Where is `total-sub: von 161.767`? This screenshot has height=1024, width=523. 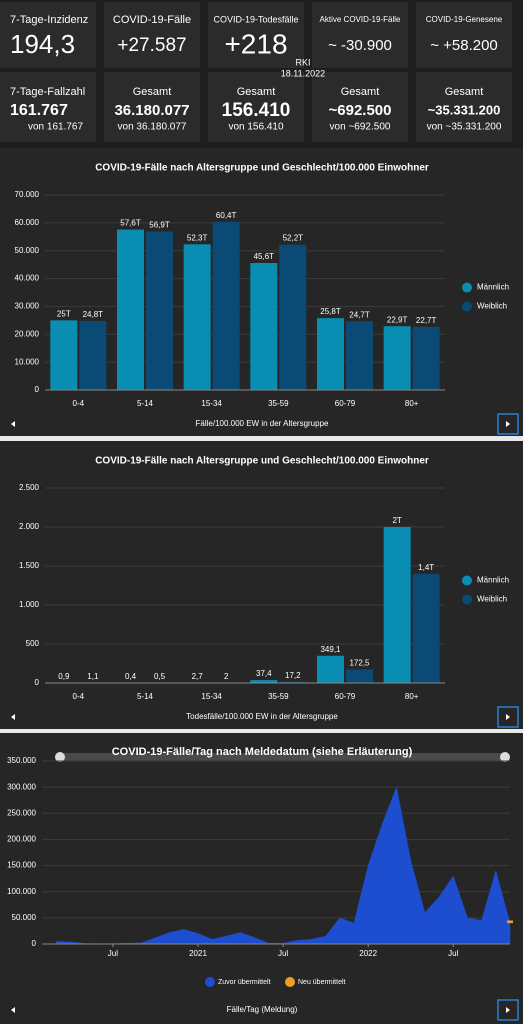
total-sub: von 161.767 is located at coordinates (55, 127).